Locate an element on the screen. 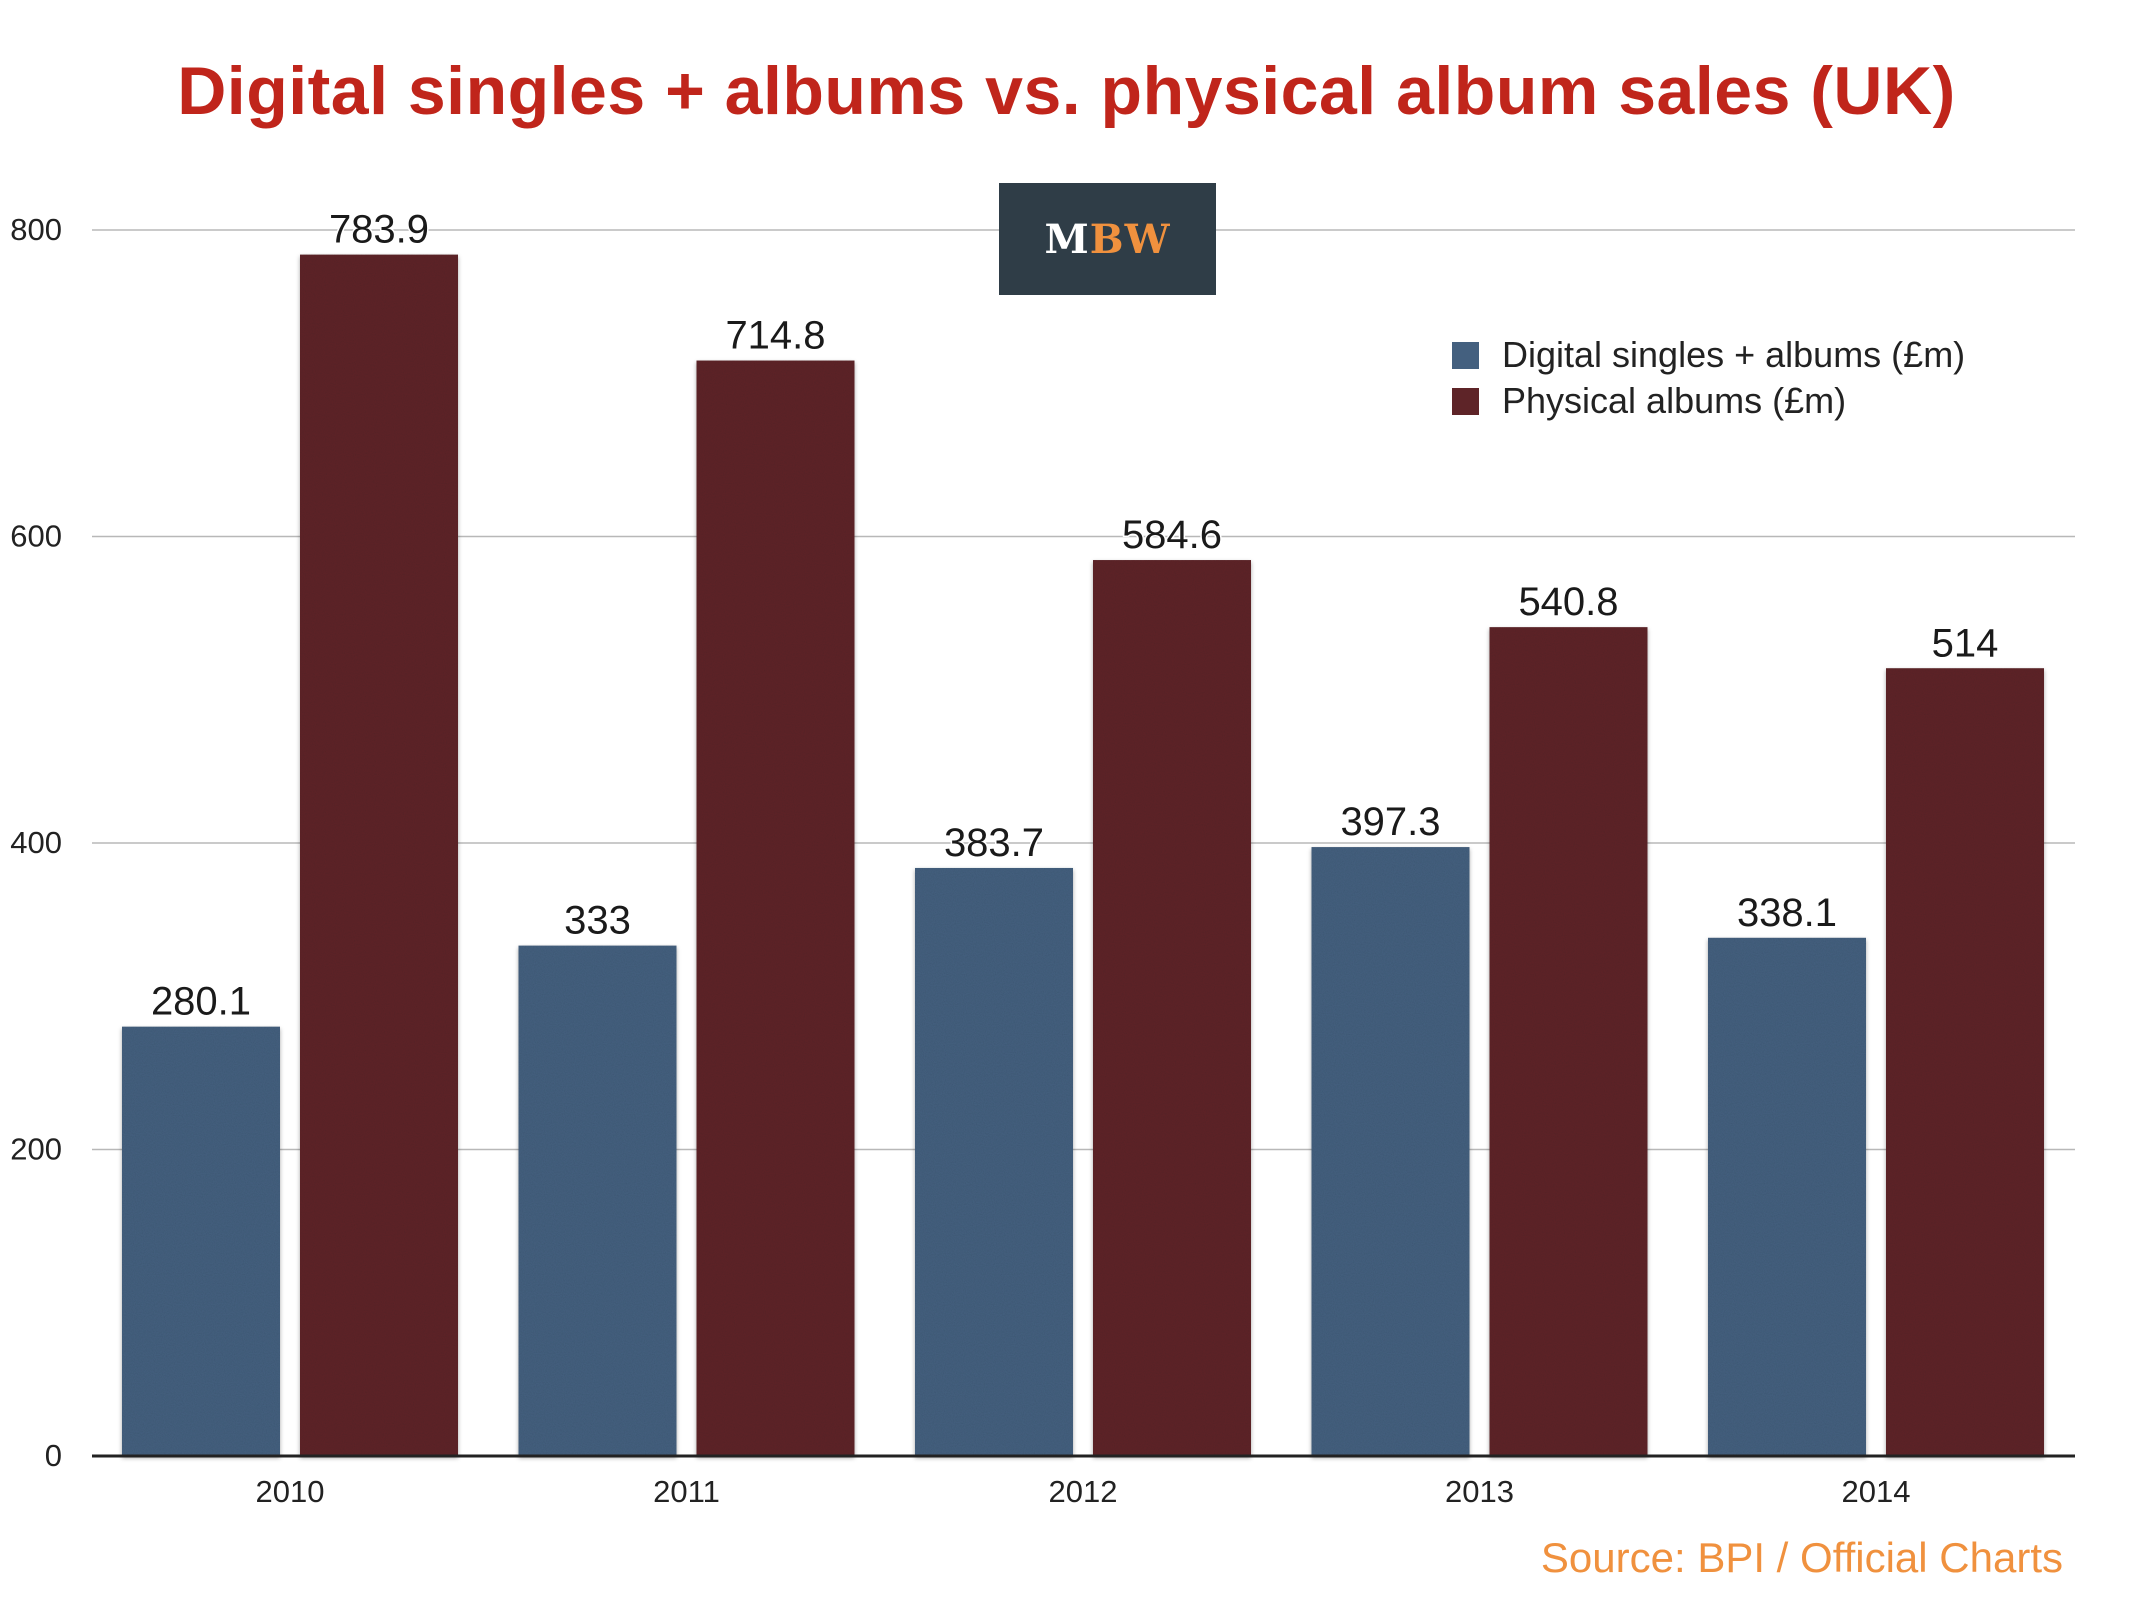 The width and height of the screenshot is (2133, 1600). x-tick-label-2010: 2010 is located at coordinates (290, 1491).